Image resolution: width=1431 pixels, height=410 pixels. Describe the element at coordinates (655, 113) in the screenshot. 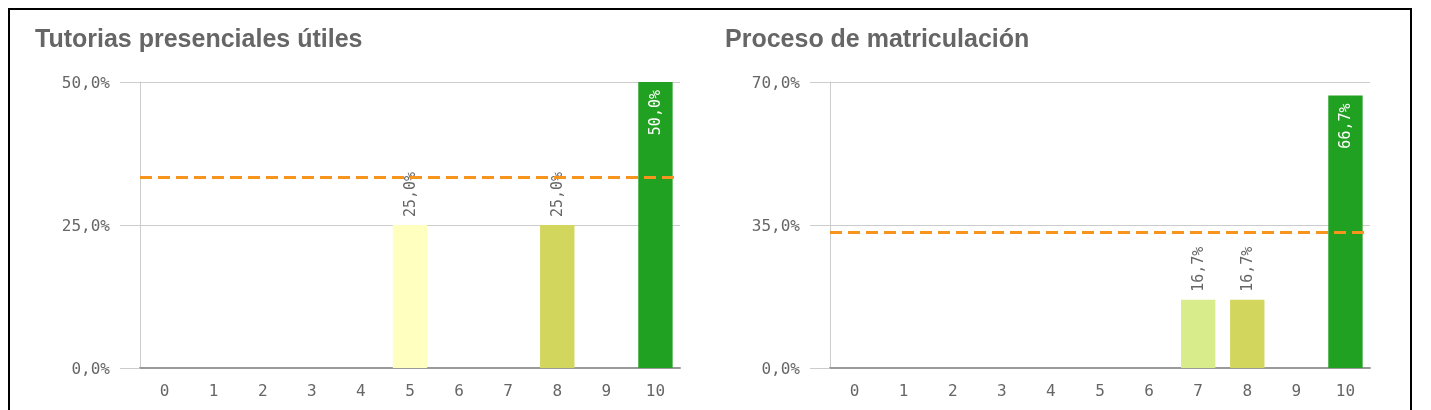

I see `data-label: 50,0%` at that location.